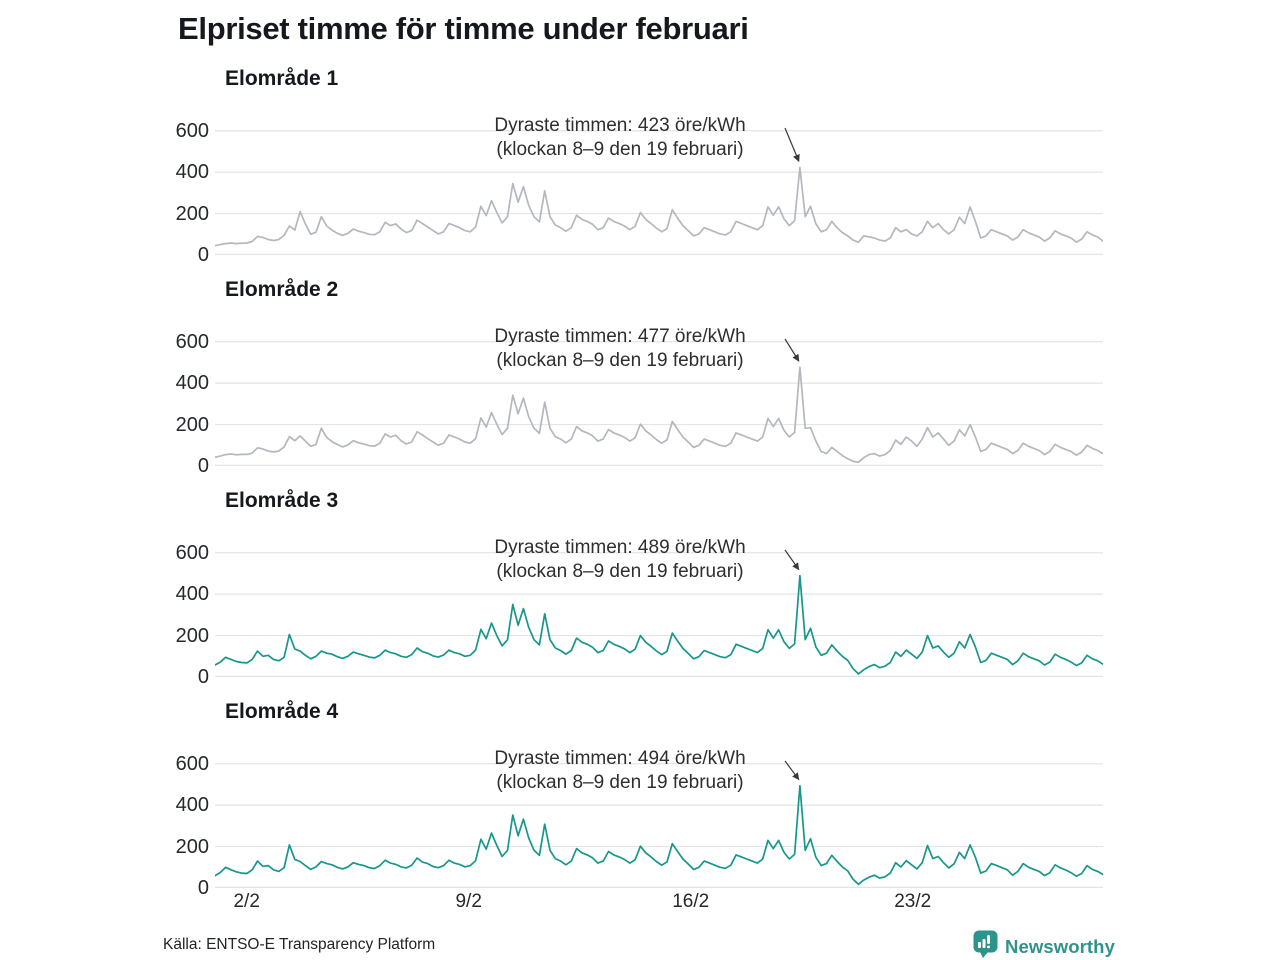  I want to click on subplot-title: Elområde 3, so click(282, 500).